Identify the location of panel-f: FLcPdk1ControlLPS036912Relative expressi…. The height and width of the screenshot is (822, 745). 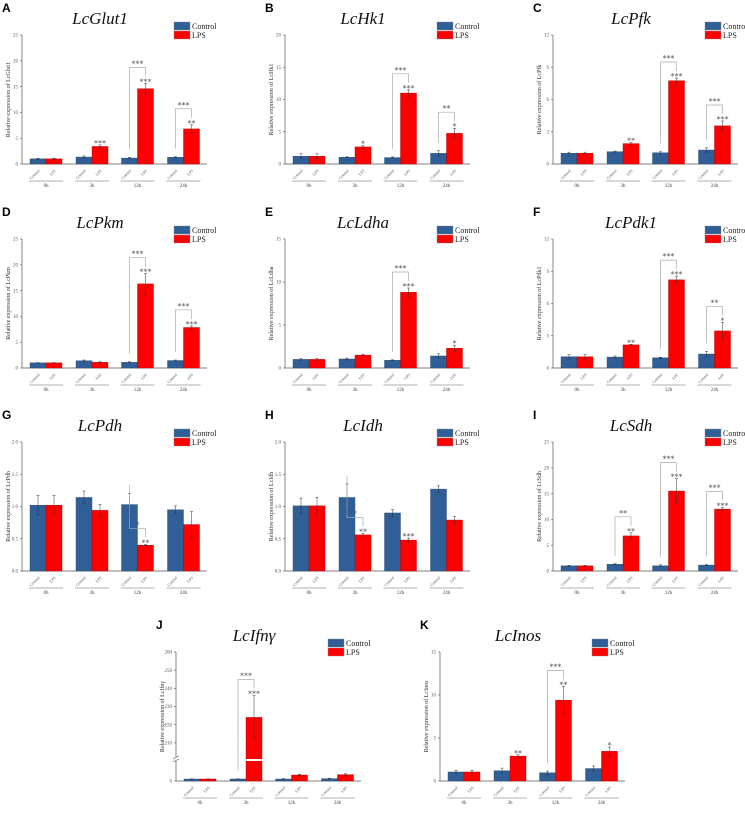
(639, 299).